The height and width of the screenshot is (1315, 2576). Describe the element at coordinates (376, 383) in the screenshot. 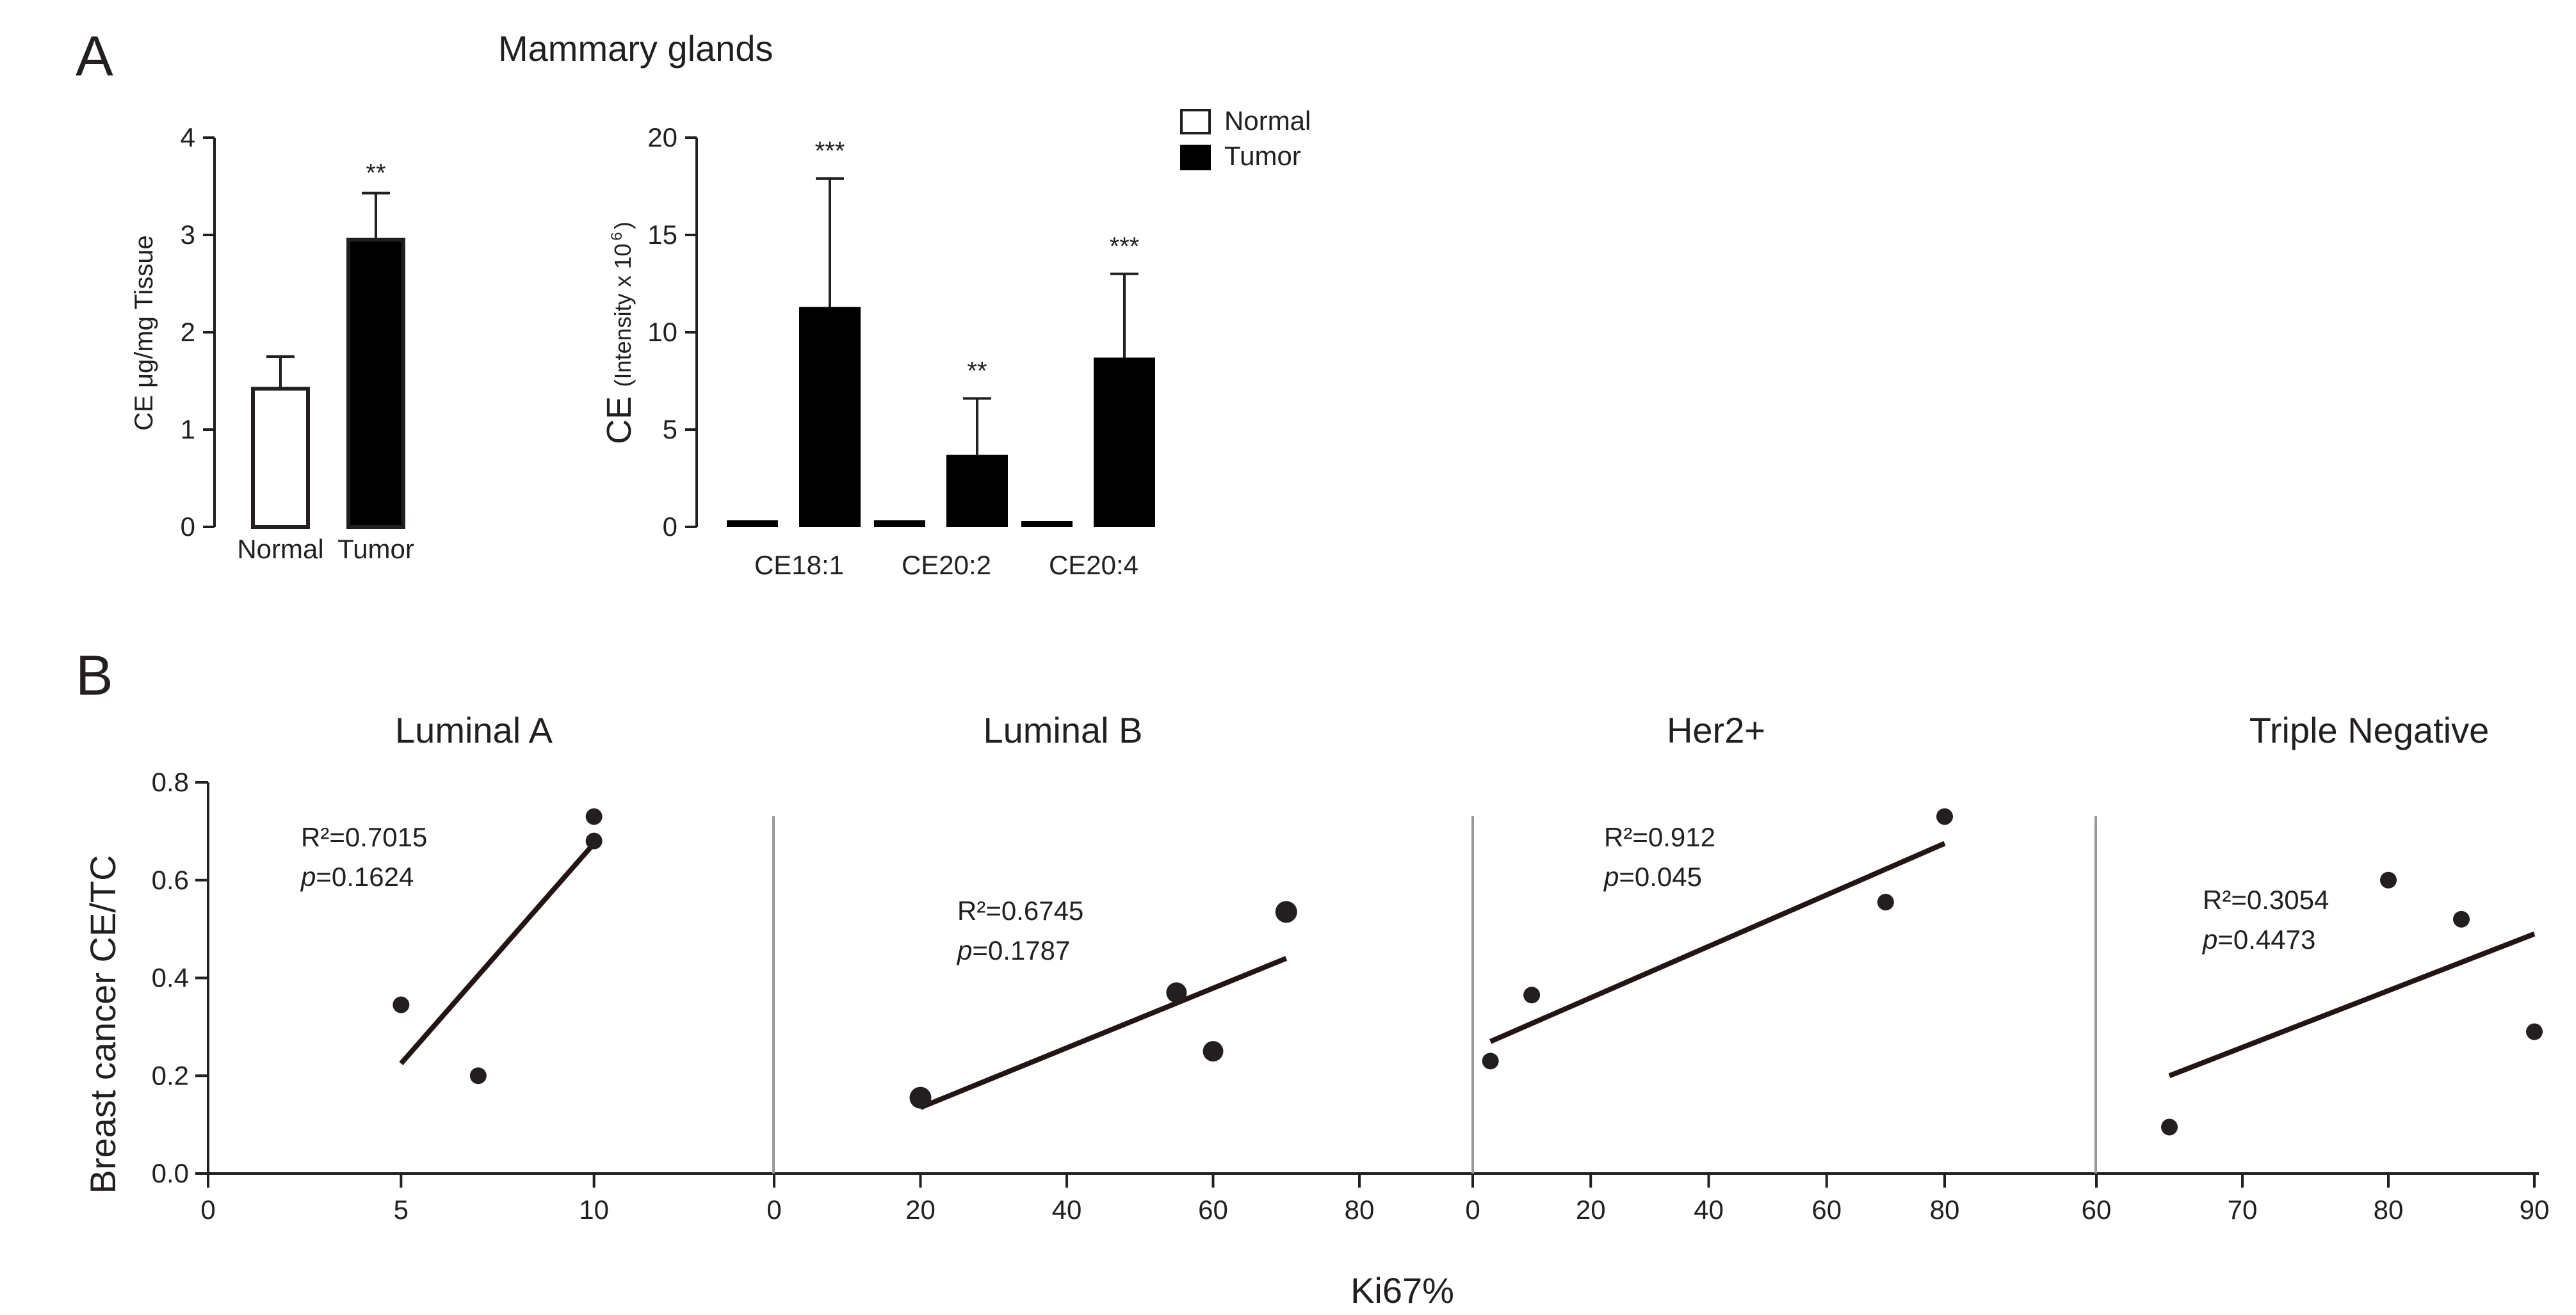

I see `a1-bar-tumor` at that location.